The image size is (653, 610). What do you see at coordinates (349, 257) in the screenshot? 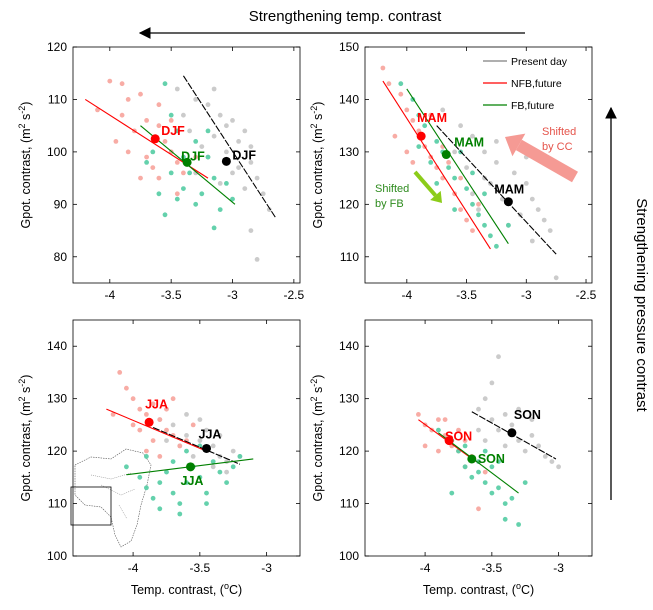
I see `y-tick-label: 110` at bounding box center [349, 257].